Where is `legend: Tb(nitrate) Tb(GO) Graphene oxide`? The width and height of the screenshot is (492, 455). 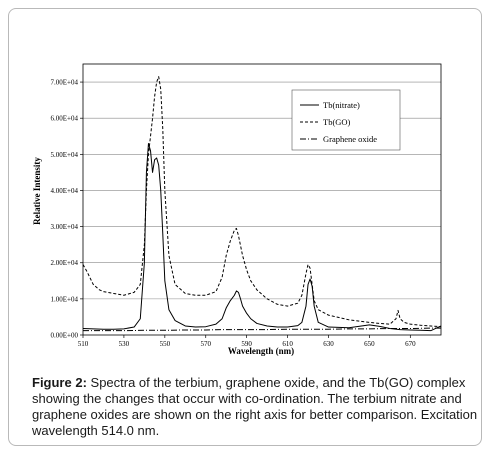
legend: Tb(nitrate) Tb(GO) Graphene oxide is located at coordinates (346, 120).